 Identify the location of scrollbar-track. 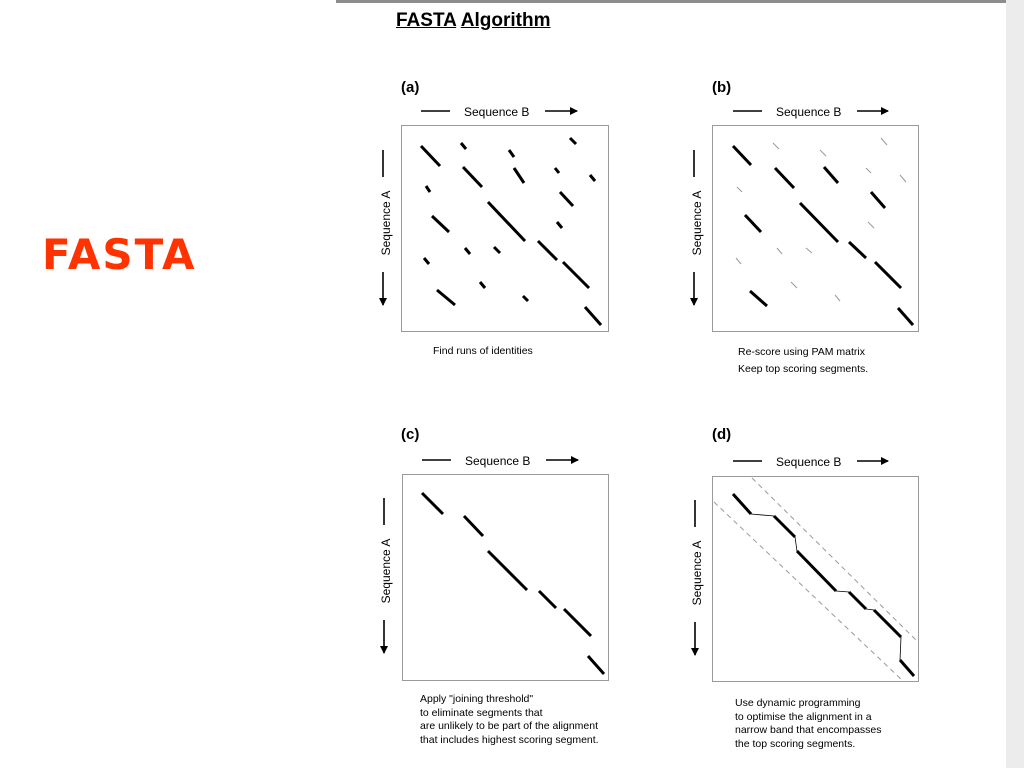
(1015, 384).